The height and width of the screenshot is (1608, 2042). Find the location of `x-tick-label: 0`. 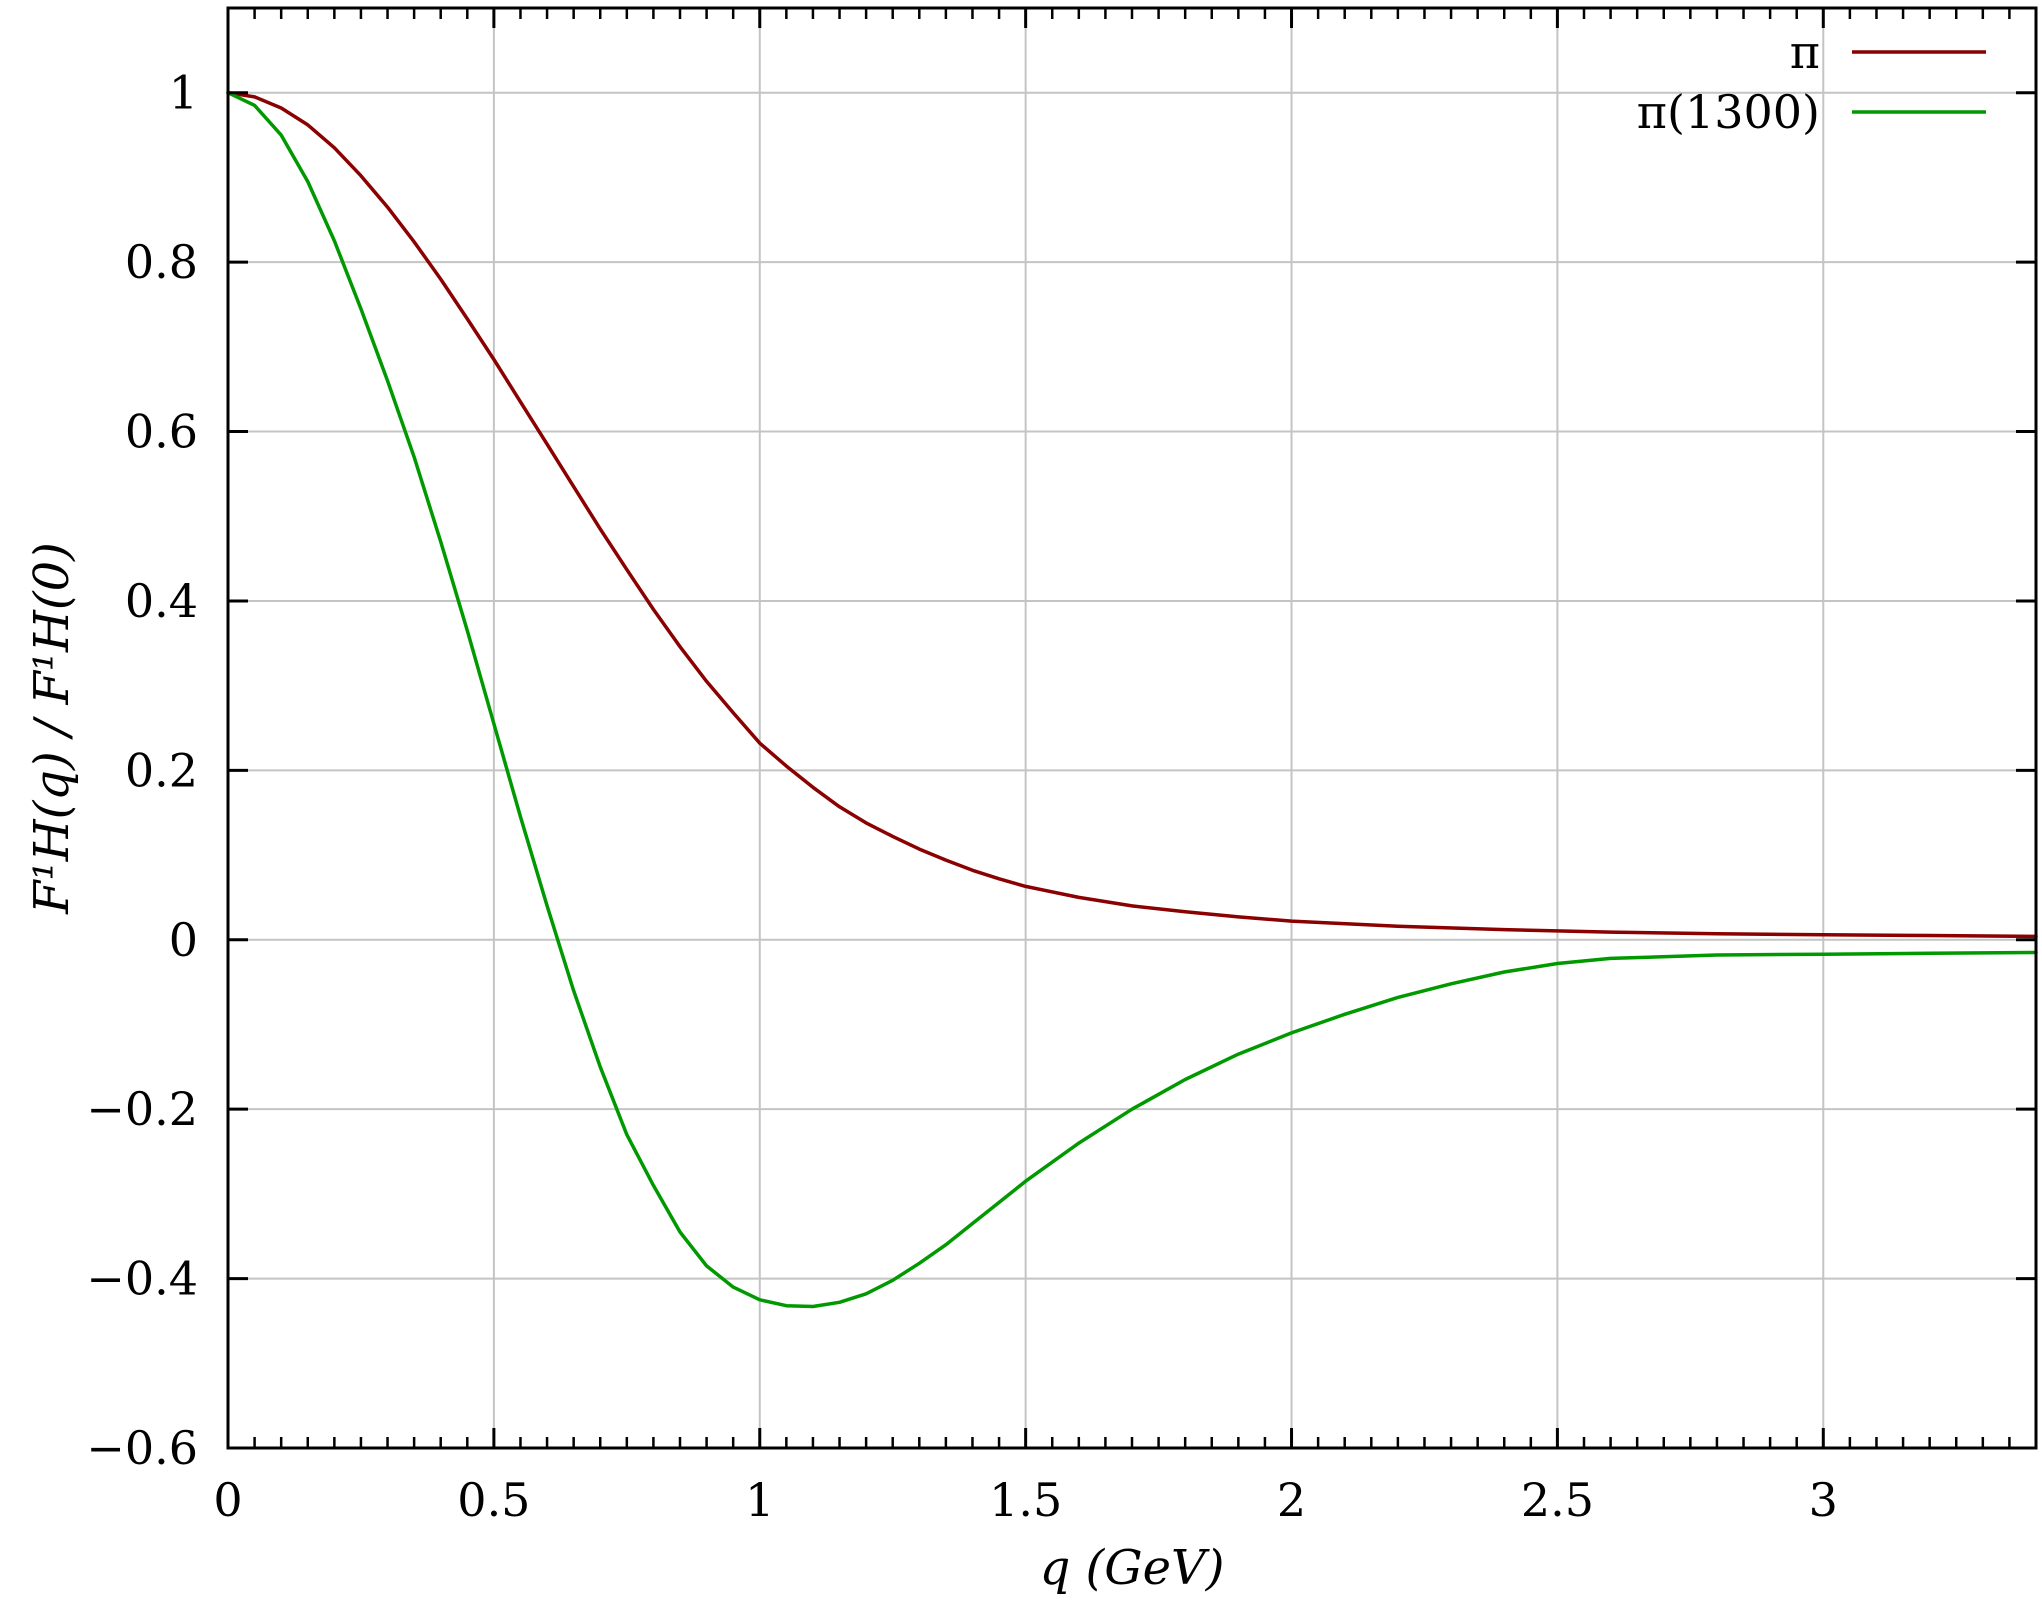

x-tick-label: 0 is located at coordinates (227, 1500).